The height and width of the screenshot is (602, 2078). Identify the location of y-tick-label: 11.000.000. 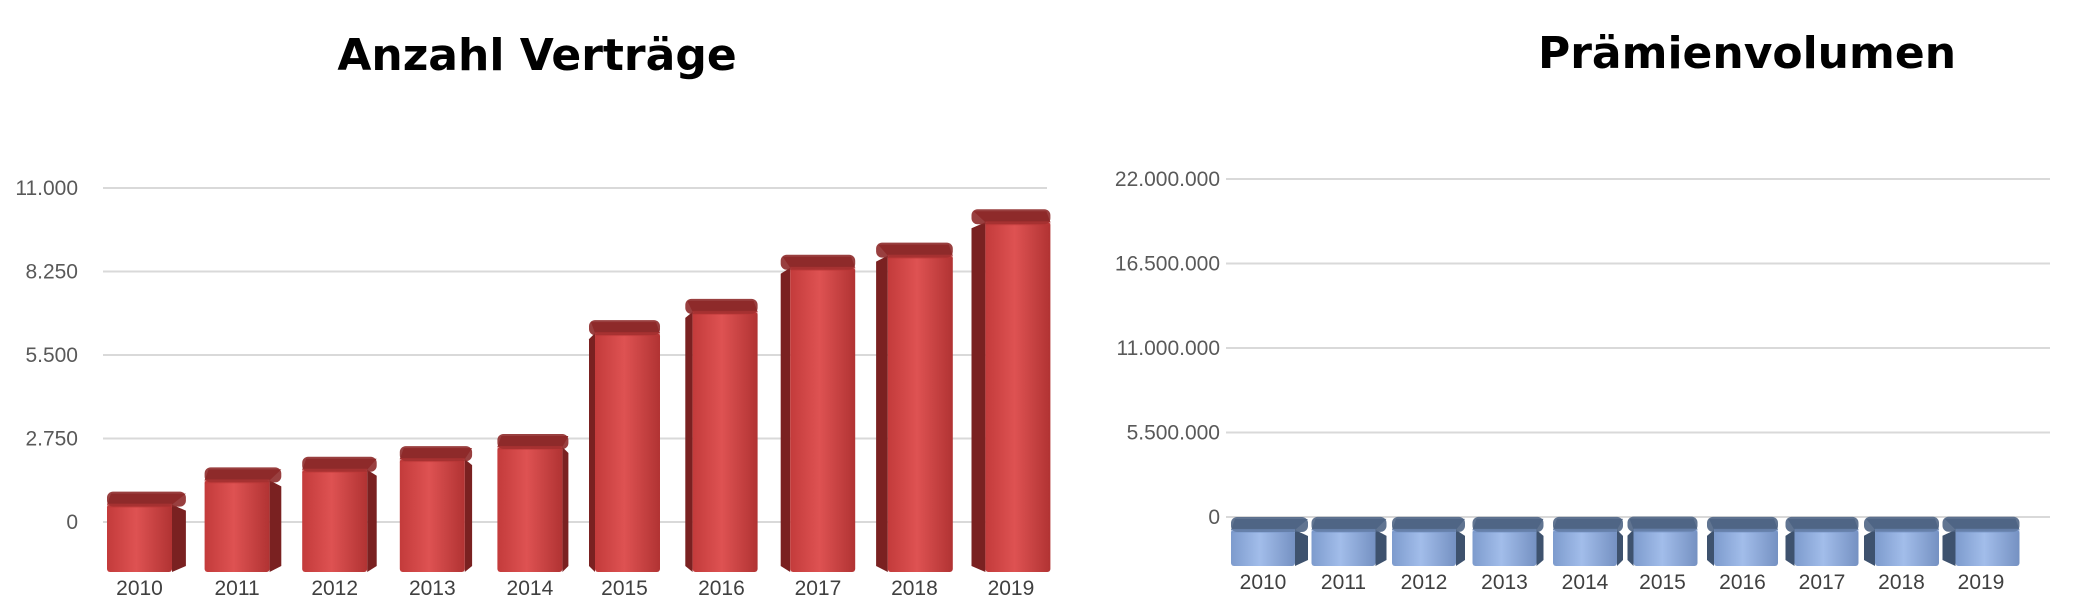
(1168, 348).